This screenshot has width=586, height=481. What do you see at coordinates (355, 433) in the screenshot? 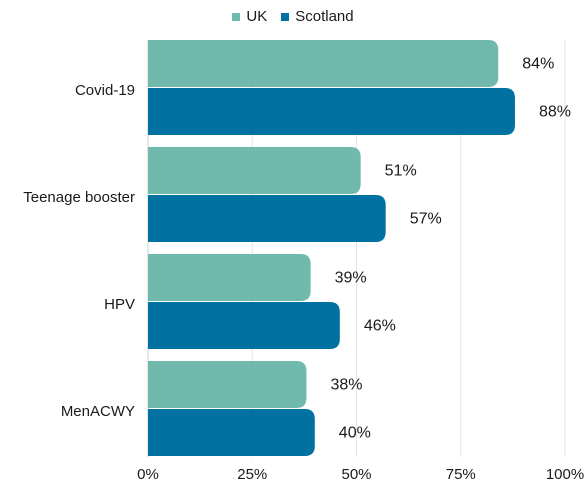
I see `data-label: 40%` at bounding box center [355, 433].